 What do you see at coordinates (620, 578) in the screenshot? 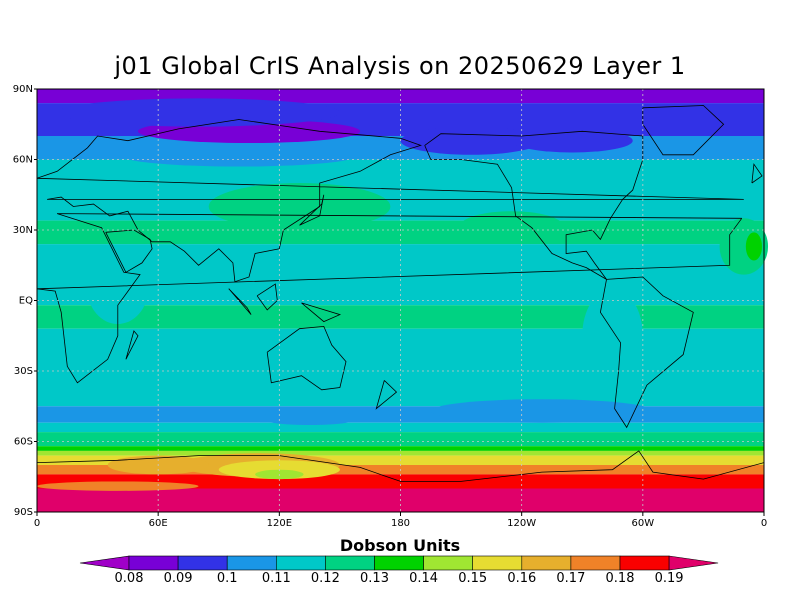
I see `colorbar-label-10: 0.18` at bounding box center [620, 578].